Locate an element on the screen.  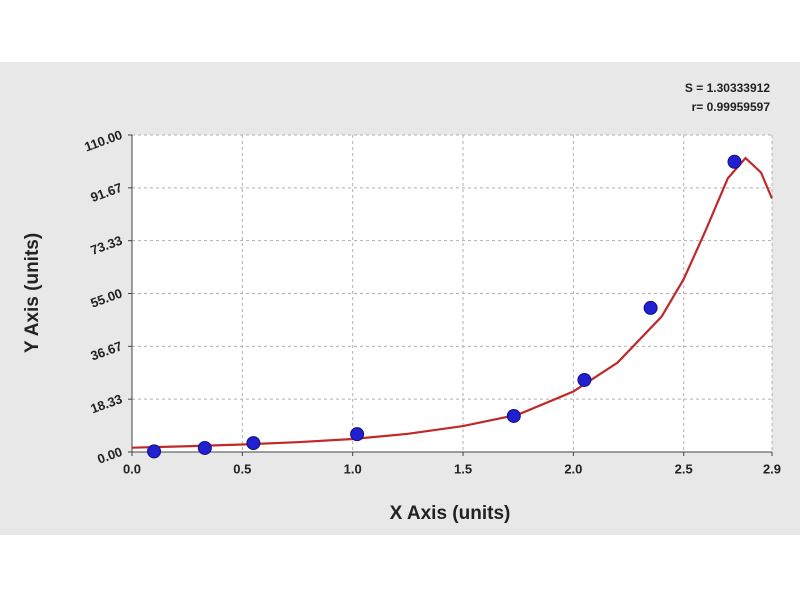
x-tick-label: 2.9 is located at coordinates (772, 468).